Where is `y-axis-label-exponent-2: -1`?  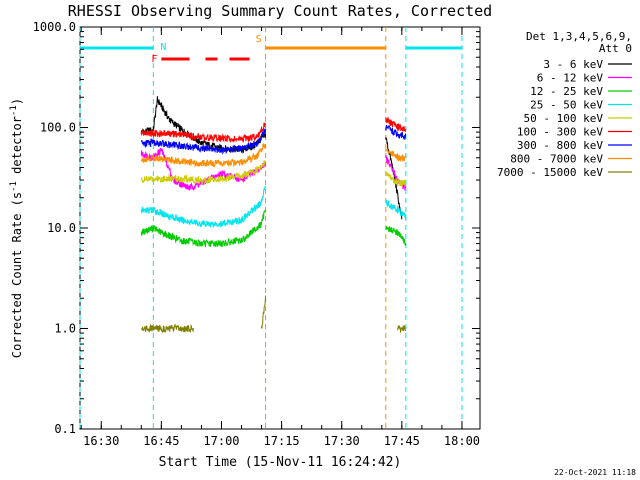
y-axis-label-exponent-2: -1 is located at coordinates (14, 110).